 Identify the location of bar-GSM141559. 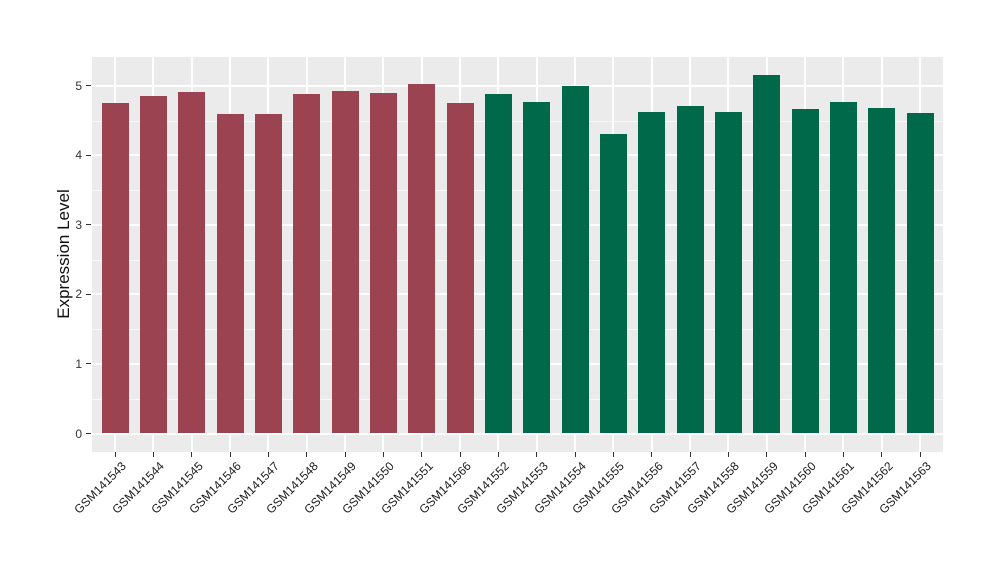
(767, 254).